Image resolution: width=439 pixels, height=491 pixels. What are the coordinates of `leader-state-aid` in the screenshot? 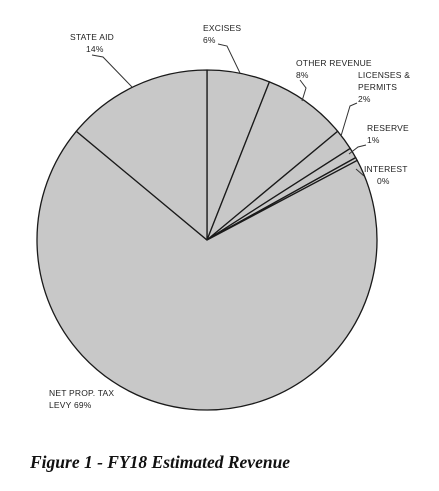 It's located at (112, 71).